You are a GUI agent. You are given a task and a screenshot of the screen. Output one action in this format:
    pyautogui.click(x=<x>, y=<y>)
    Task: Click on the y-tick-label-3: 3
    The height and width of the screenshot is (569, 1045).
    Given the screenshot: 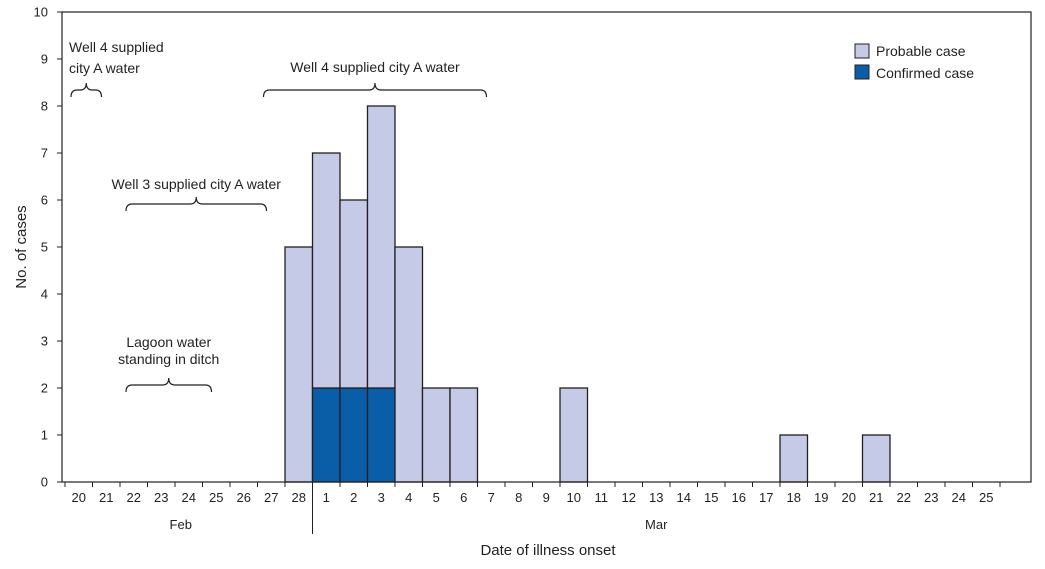 What is the action you would take?
    pyautogui.click(x=44, y=341)
    